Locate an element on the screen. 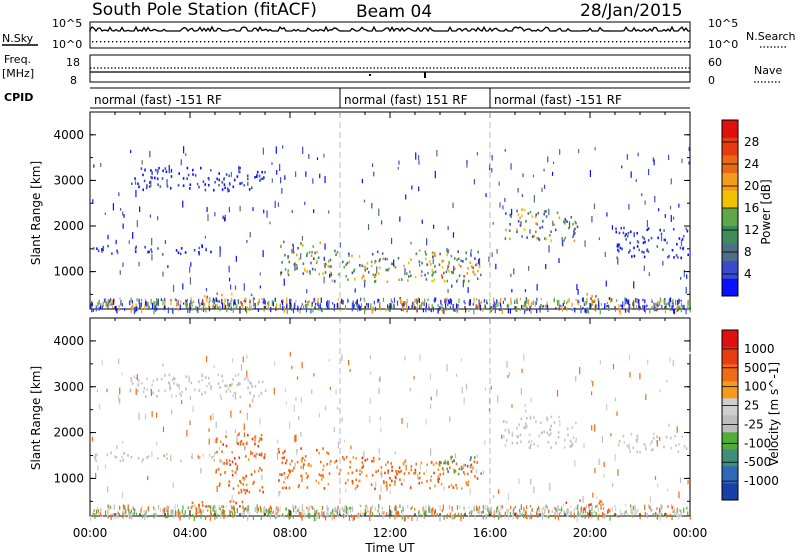 Image resolution: width=800 pixels, height=554 pixels. colorbar-tick-label: 24 is located at coordinates (751, 164).